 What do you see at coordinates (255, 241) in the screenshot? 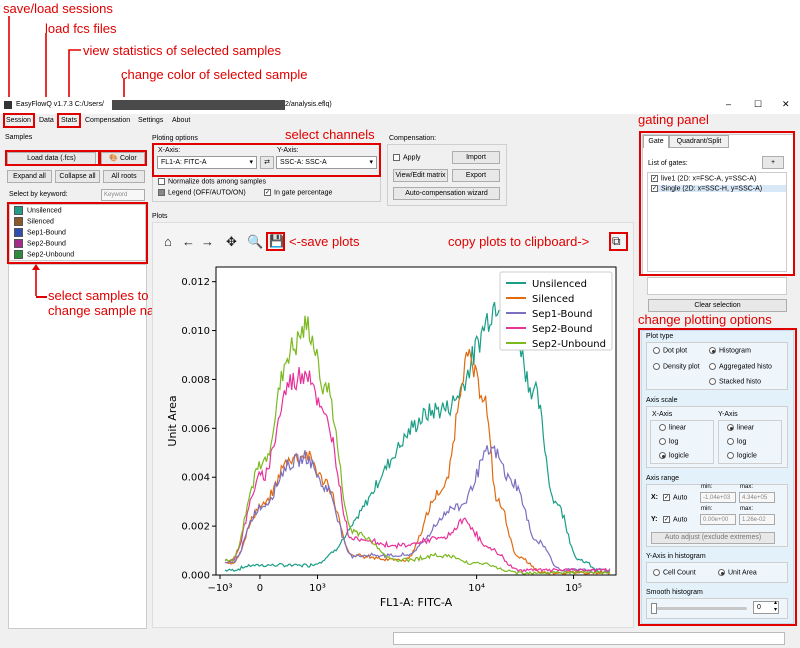
I see `zoom-icon: 🔍` at bounding box center [255, 241].